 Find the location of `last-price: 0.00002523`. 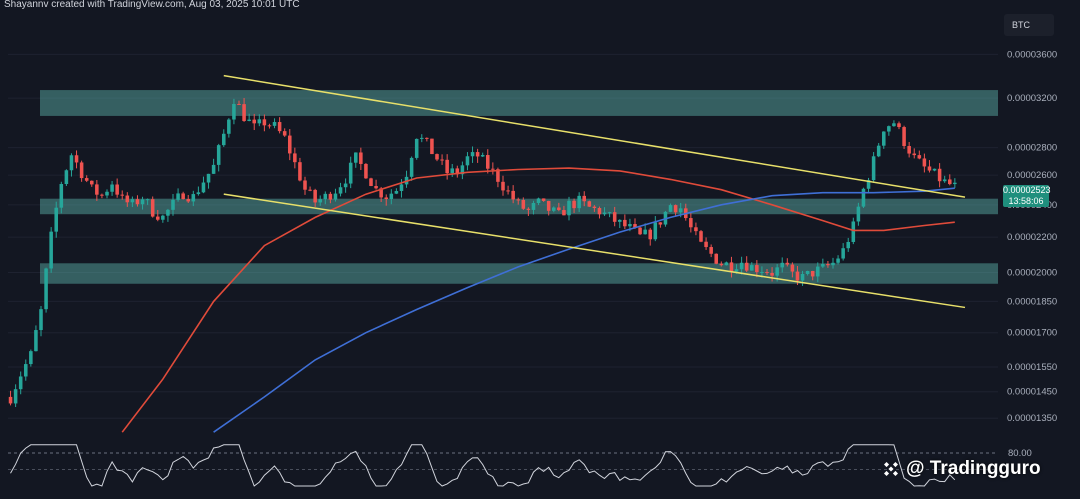

last-price: 0.00002523 is located at coordinates (1027, 190).